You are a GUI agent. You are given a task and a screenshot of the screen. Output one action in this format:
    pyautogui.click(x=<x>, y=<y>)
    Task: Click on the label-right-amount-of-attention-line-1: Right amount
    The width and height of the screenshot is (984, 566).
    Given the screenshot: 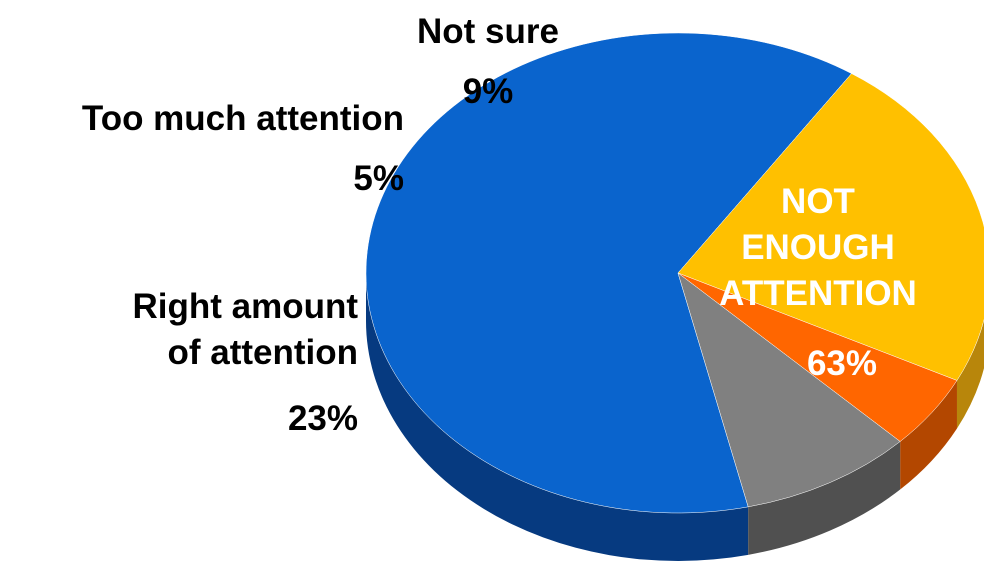 What is the action you would take?
    pyautogui.click(x=245, y=306)
    